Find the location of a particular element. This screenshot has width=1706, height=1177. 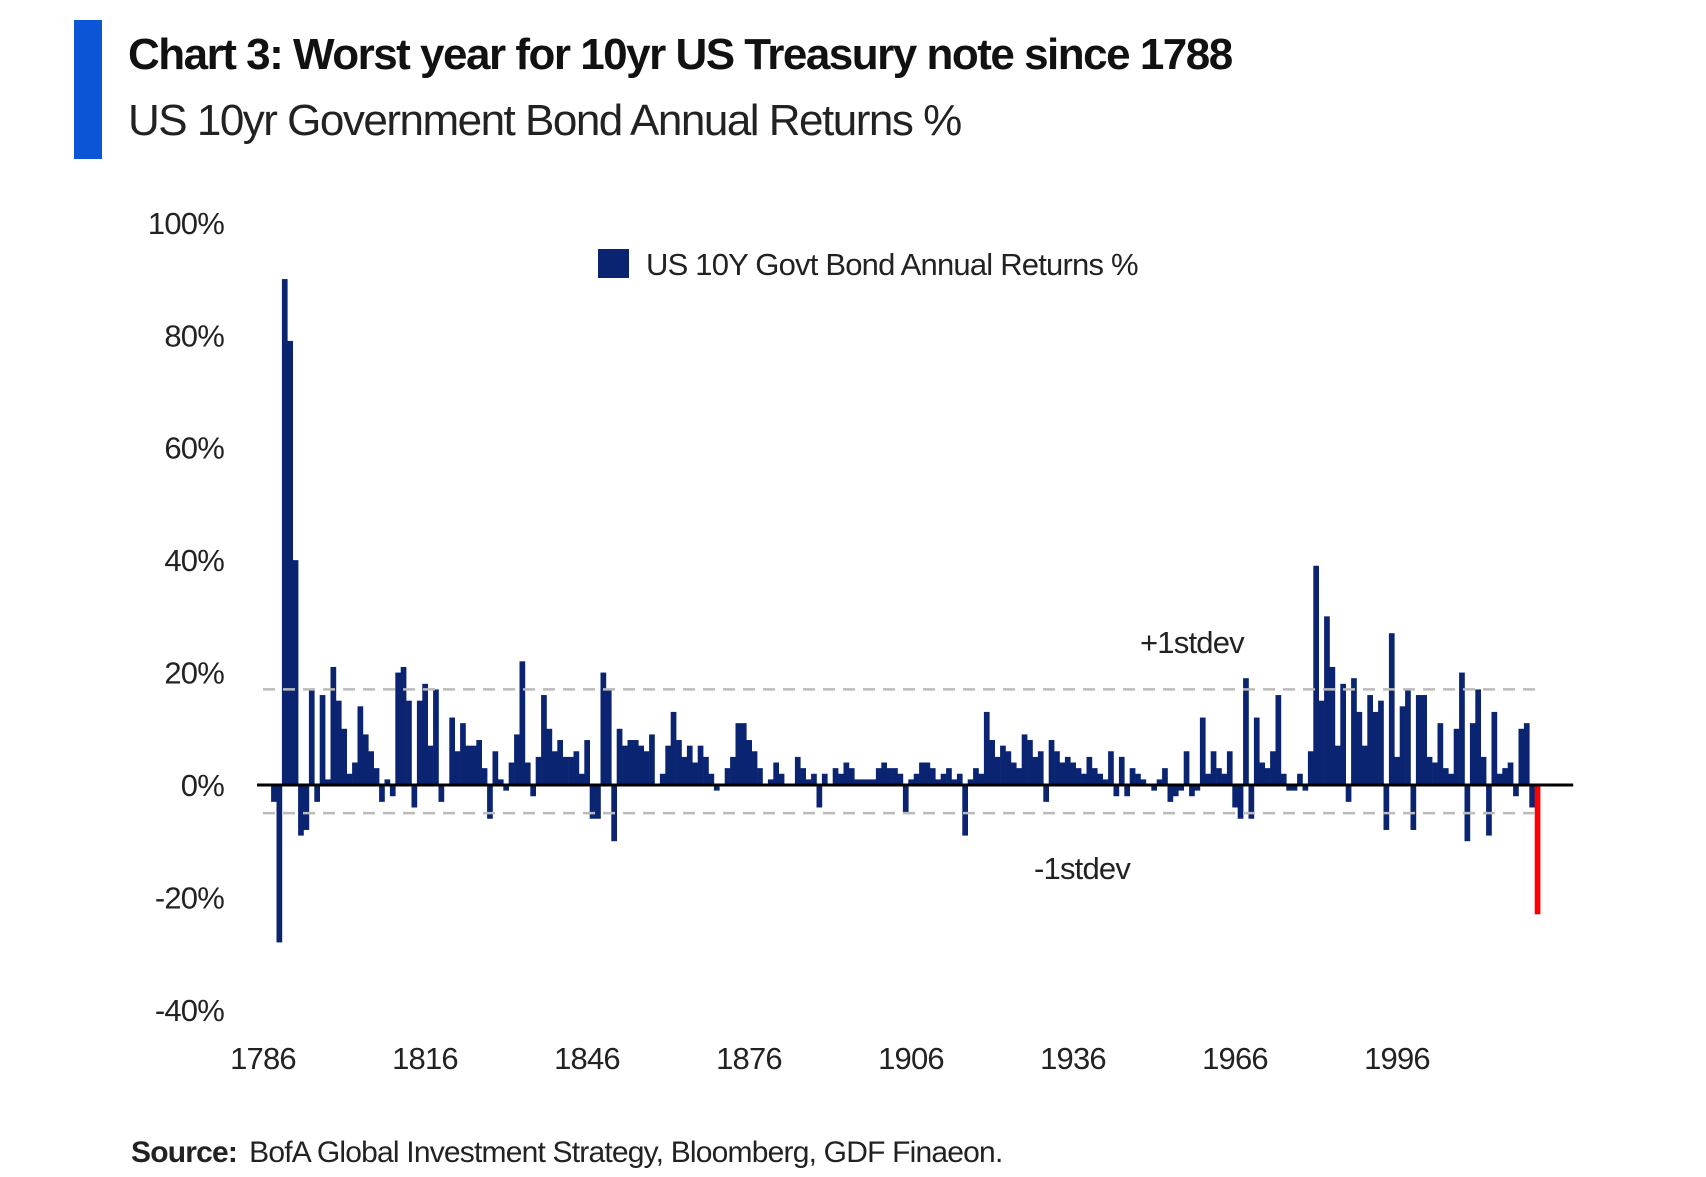

bar-1928 is located at coordinates (1030, 762).